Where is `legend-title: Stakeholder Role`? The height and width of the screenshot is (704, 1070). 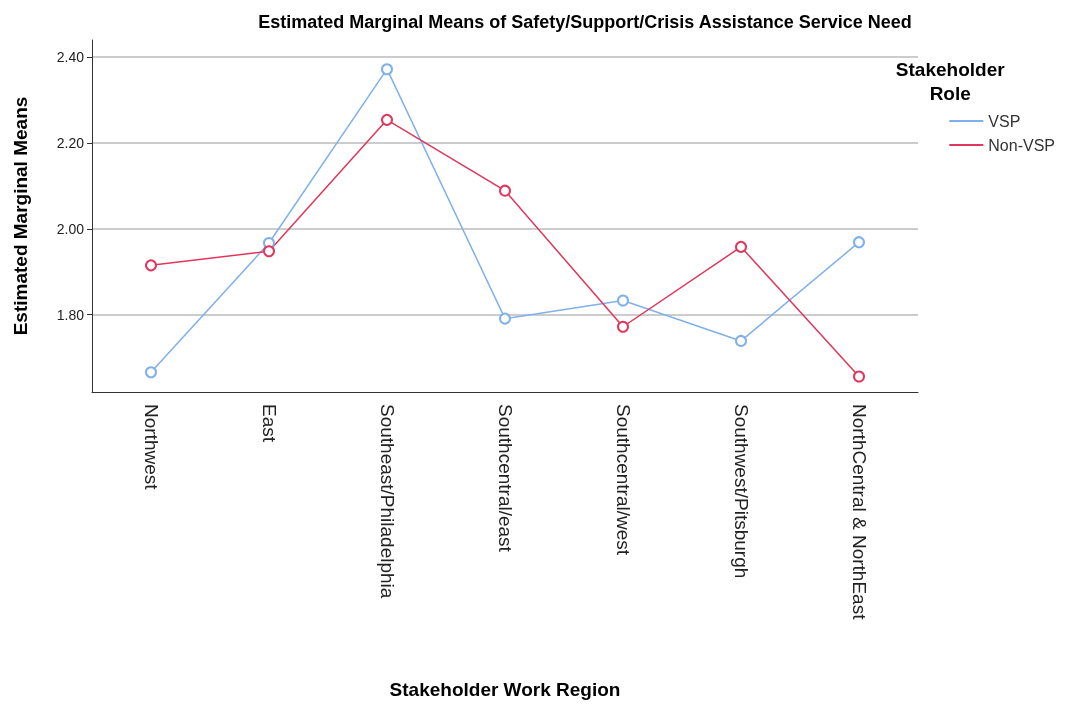 legend-title: Stakeholder Role is located at coordinates (950, 81).